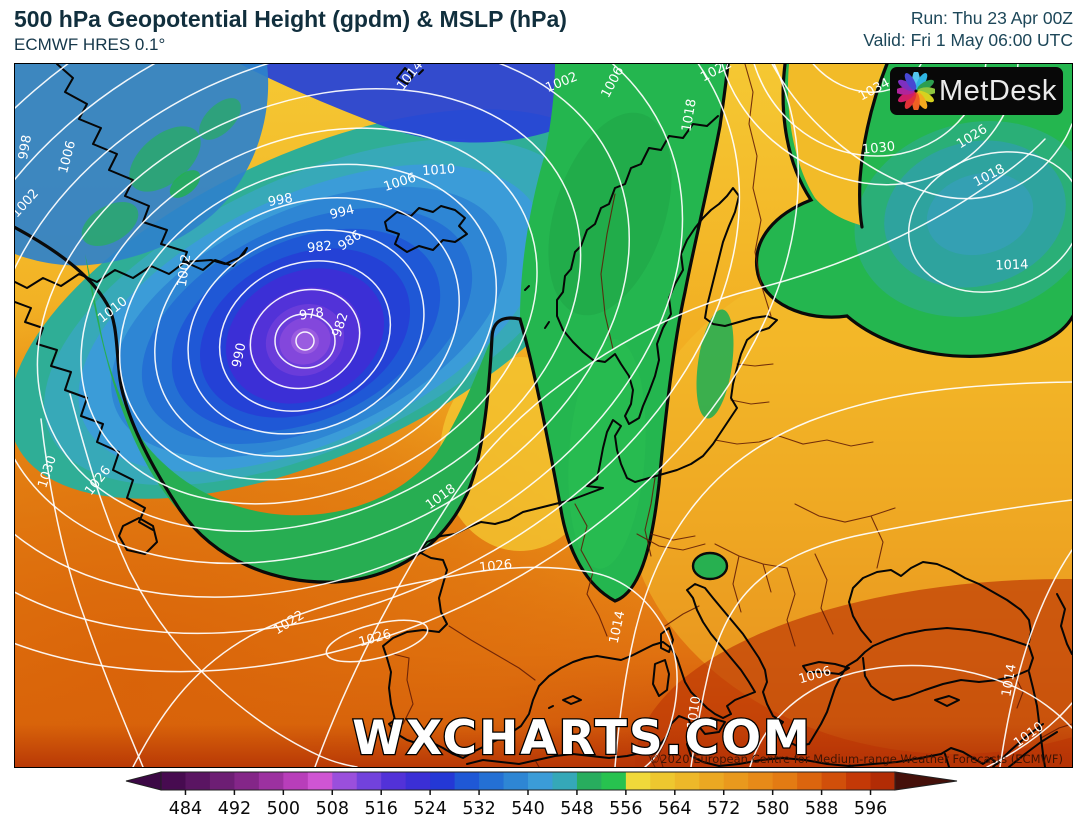 This screenshot has width=1088, height=833. I want to click on svg-text: 994, so click(342, 212).